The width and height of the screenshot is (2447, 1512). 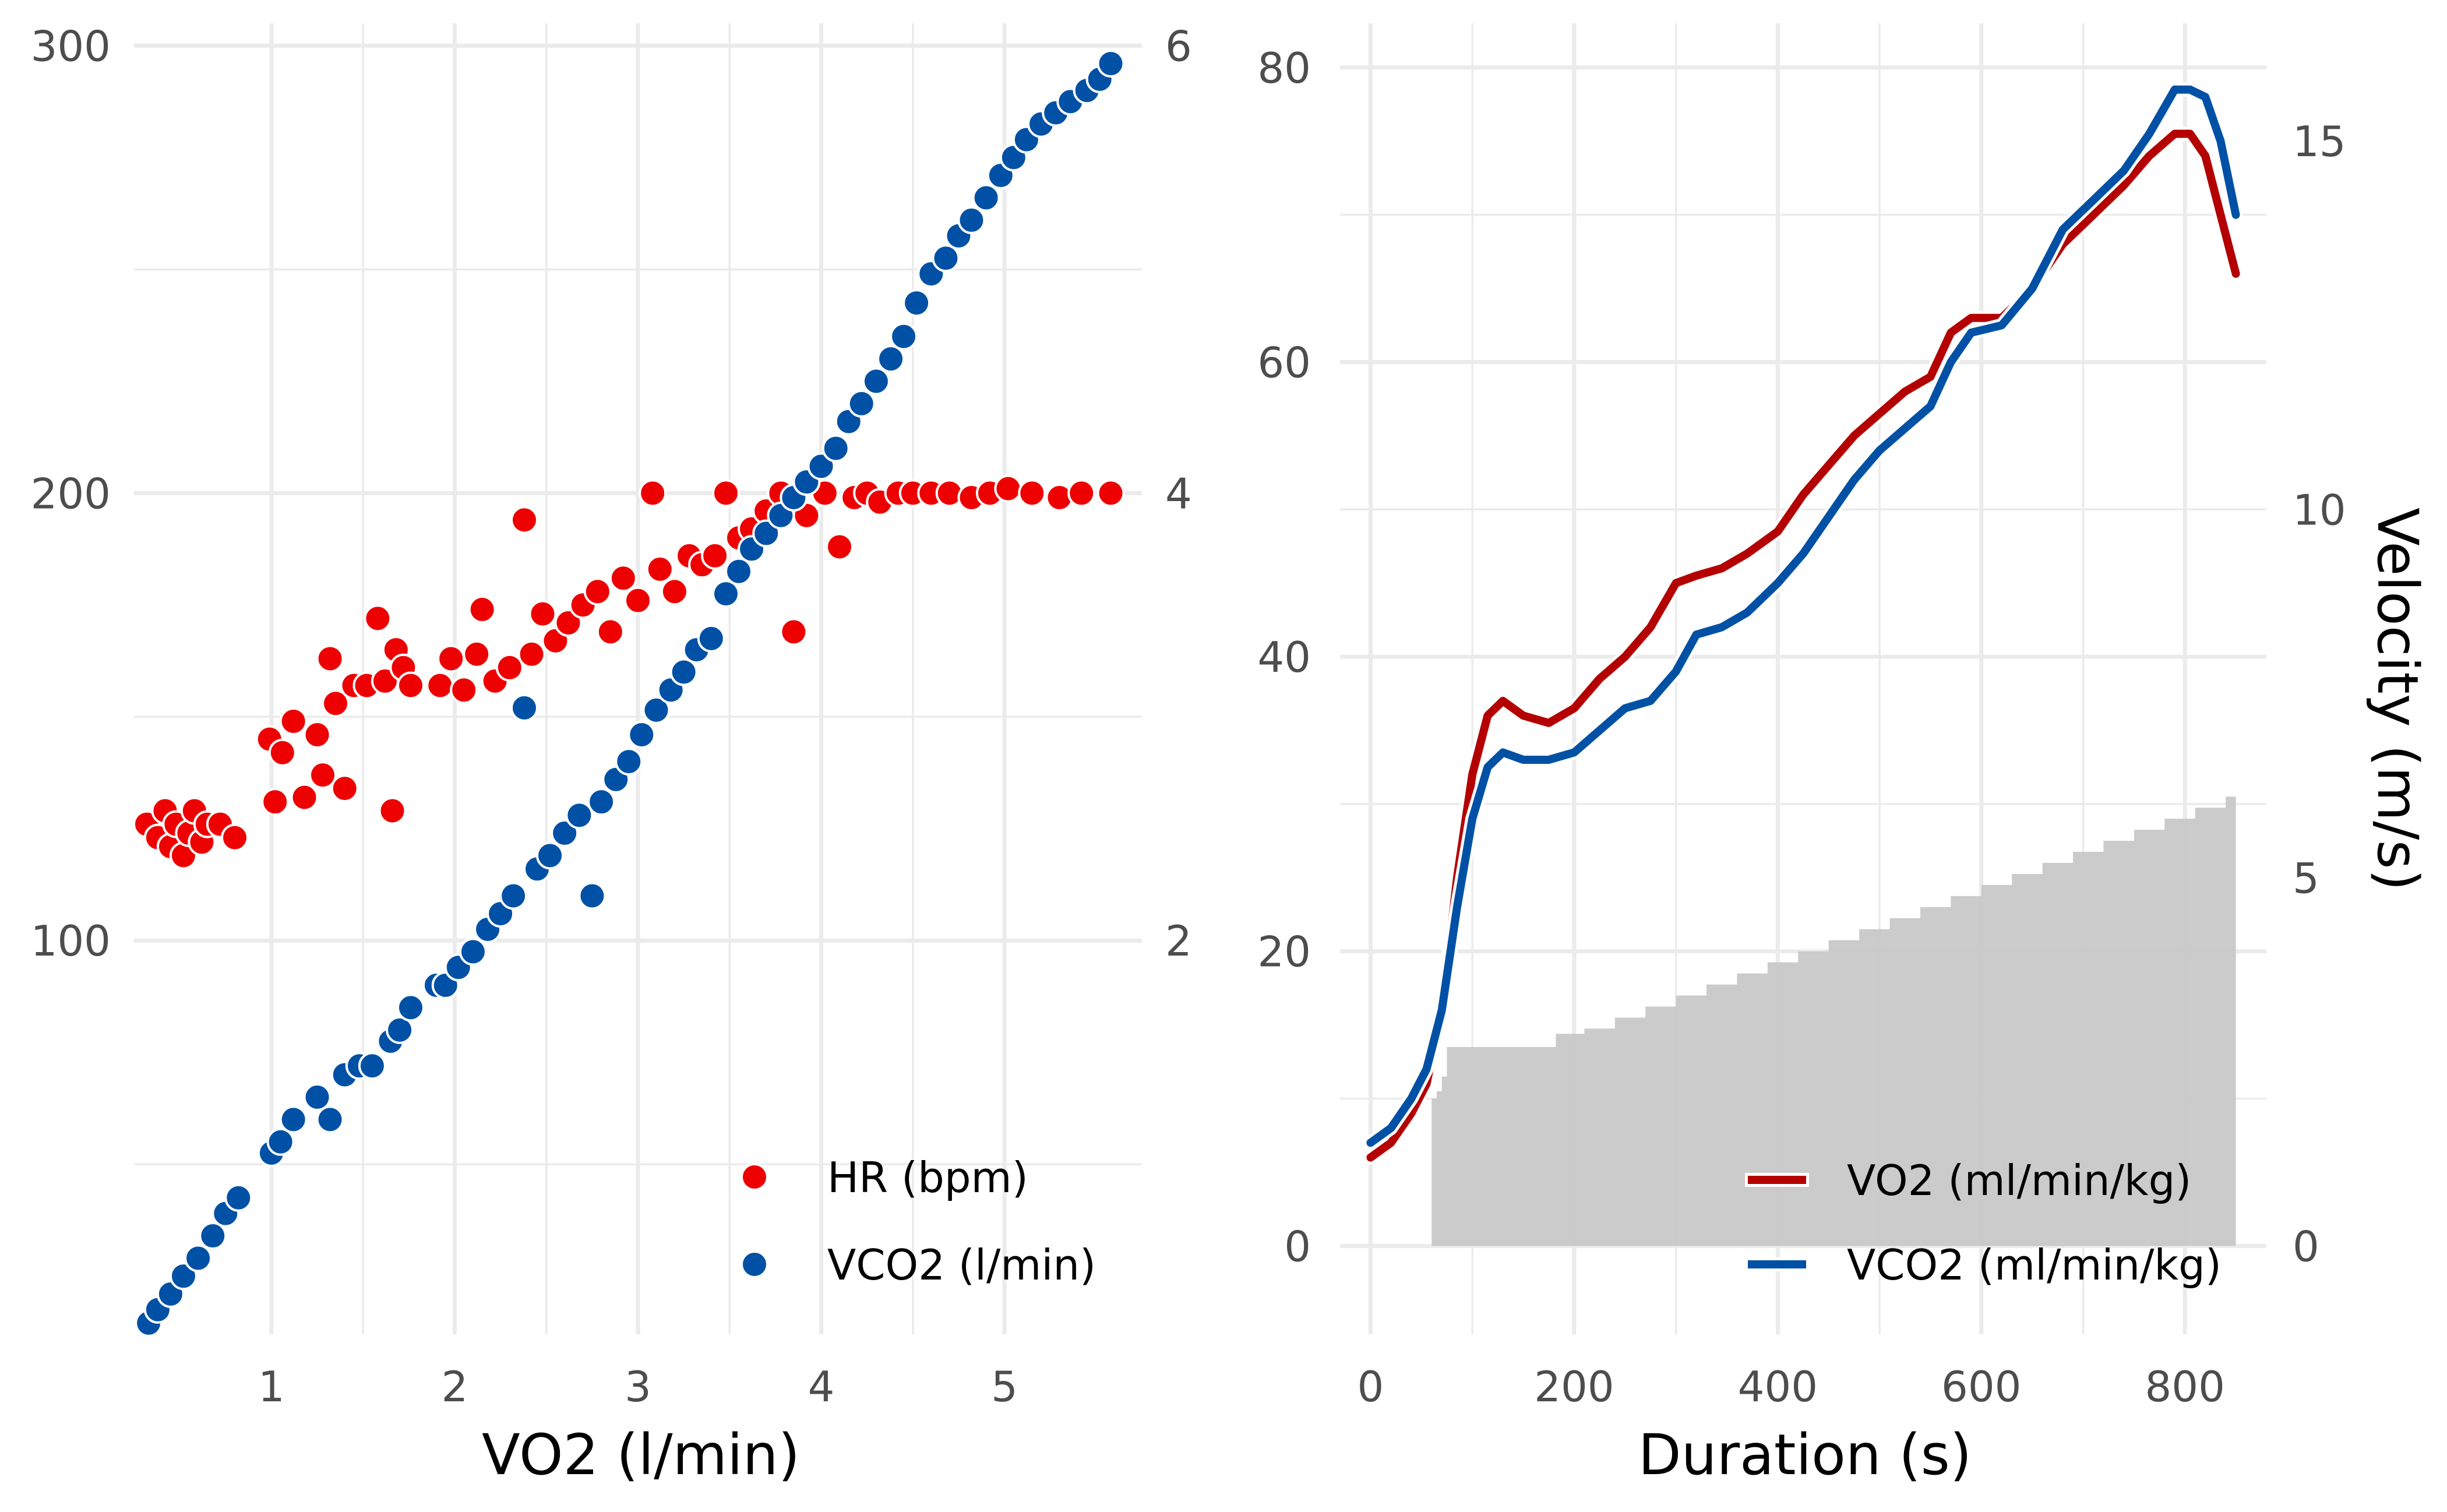 What do you see at coordinates (1574, 1386) in the screenshot?
I see `right-x-tick-label: 200` at bounding box center [1574, 1386].